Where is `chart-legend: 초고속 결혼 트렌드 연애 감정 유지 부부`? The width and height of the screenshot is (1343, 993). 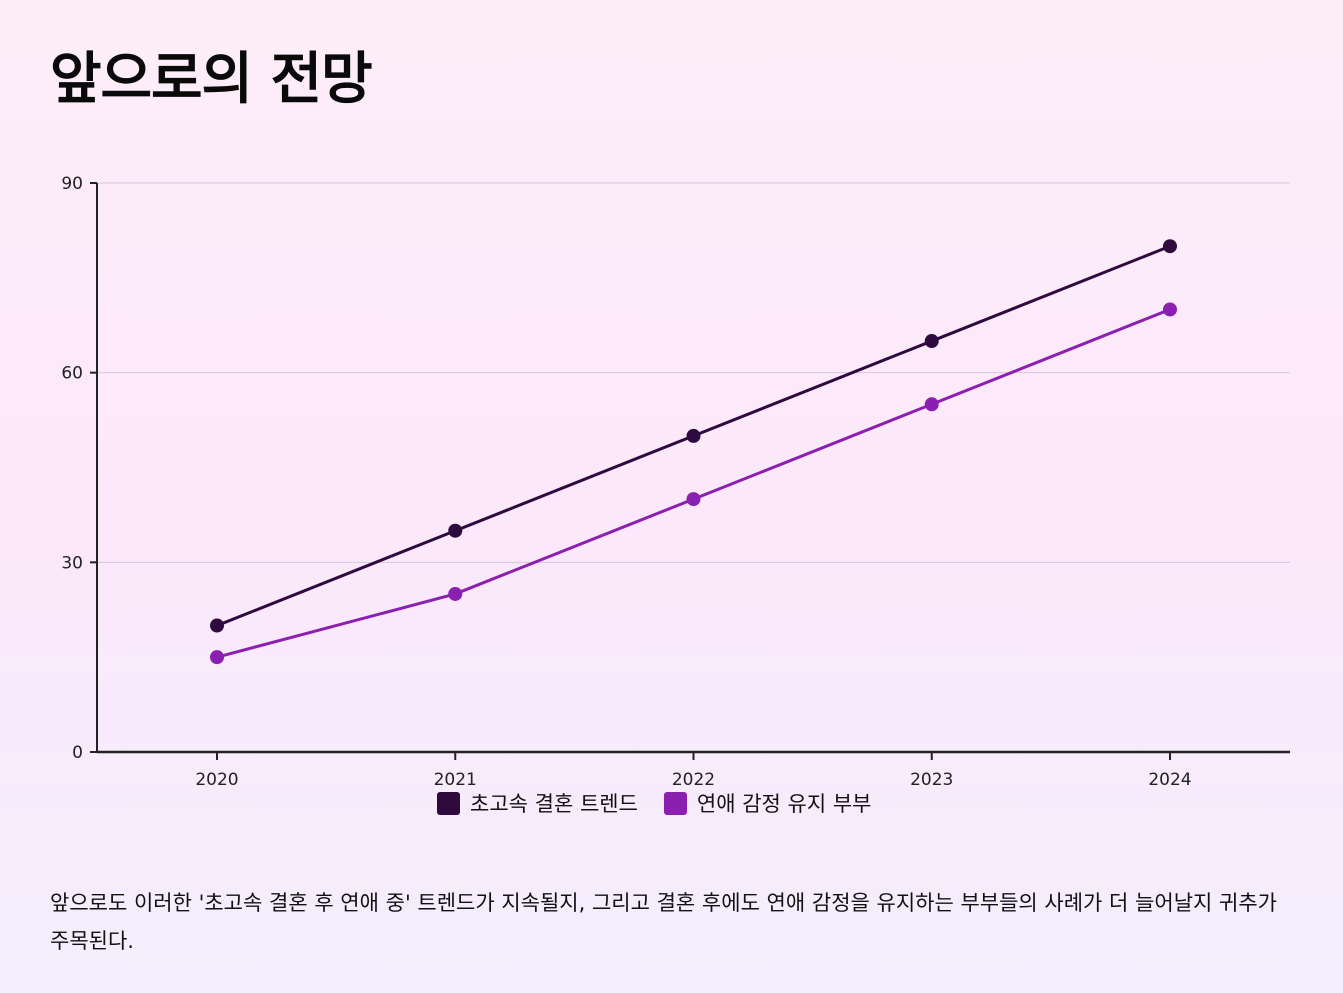
chart-legend: 초고속 결혼 트렌드 연애 감정 유지 부부 is located at coordinates (667, 803).